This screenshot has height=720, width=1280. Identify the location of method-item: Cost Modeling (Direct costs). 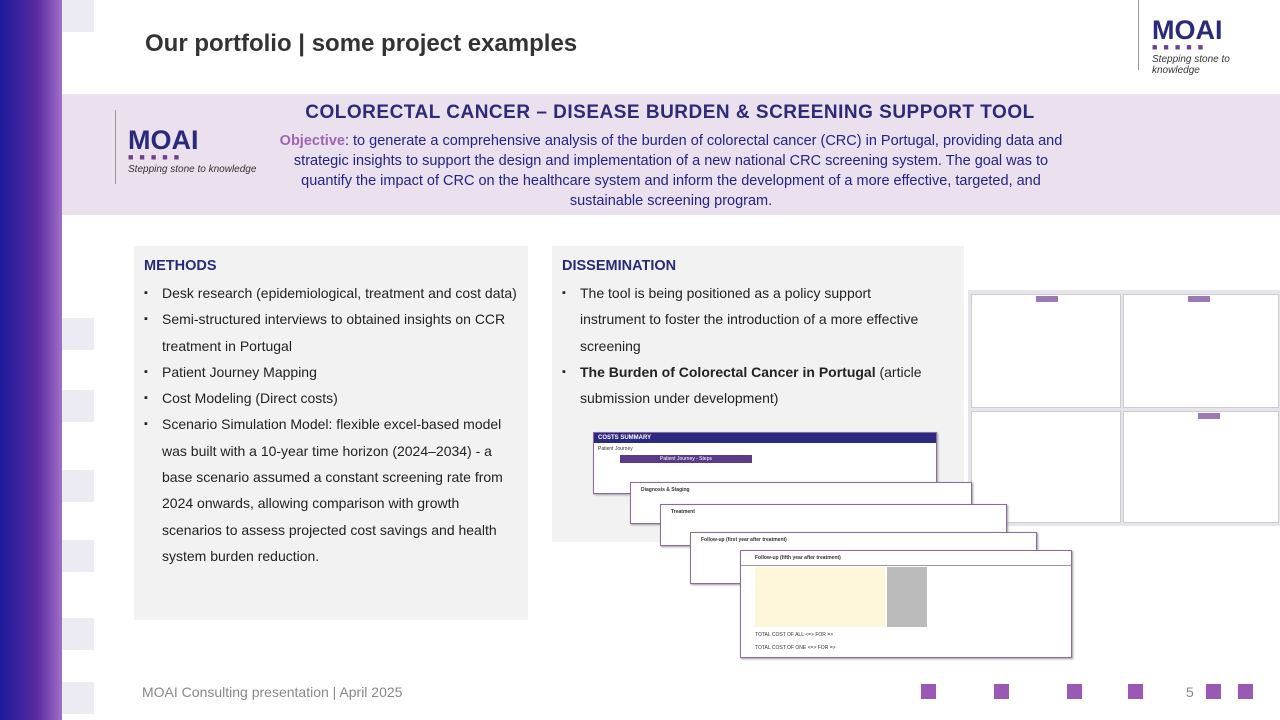
(326, 398).